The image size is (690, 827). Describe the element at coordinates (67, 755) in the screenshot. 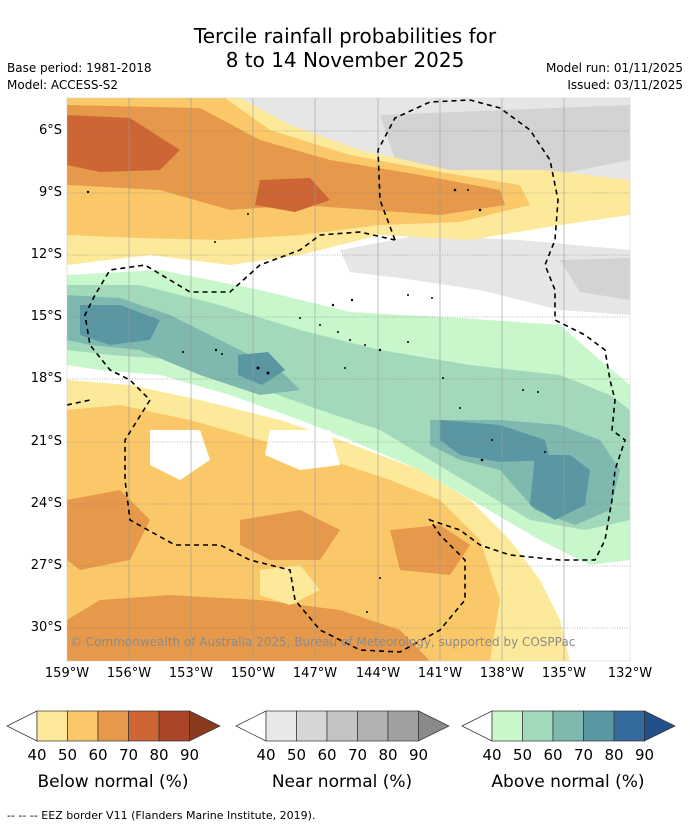

I see `legend-below-tick: 50` at that location.